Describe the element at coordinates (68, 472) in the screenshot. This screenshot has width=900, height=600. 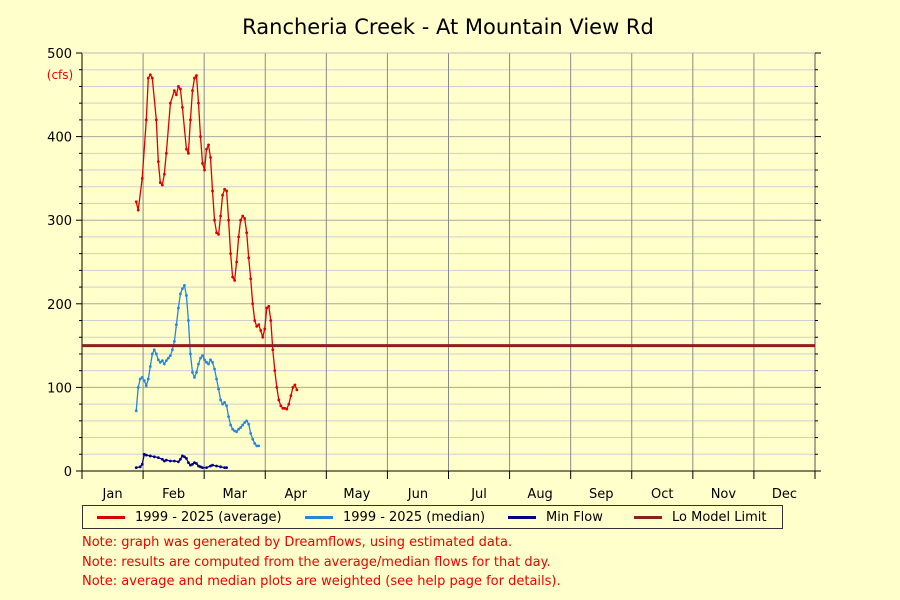
I see `y-tick-label: 0` at that location.